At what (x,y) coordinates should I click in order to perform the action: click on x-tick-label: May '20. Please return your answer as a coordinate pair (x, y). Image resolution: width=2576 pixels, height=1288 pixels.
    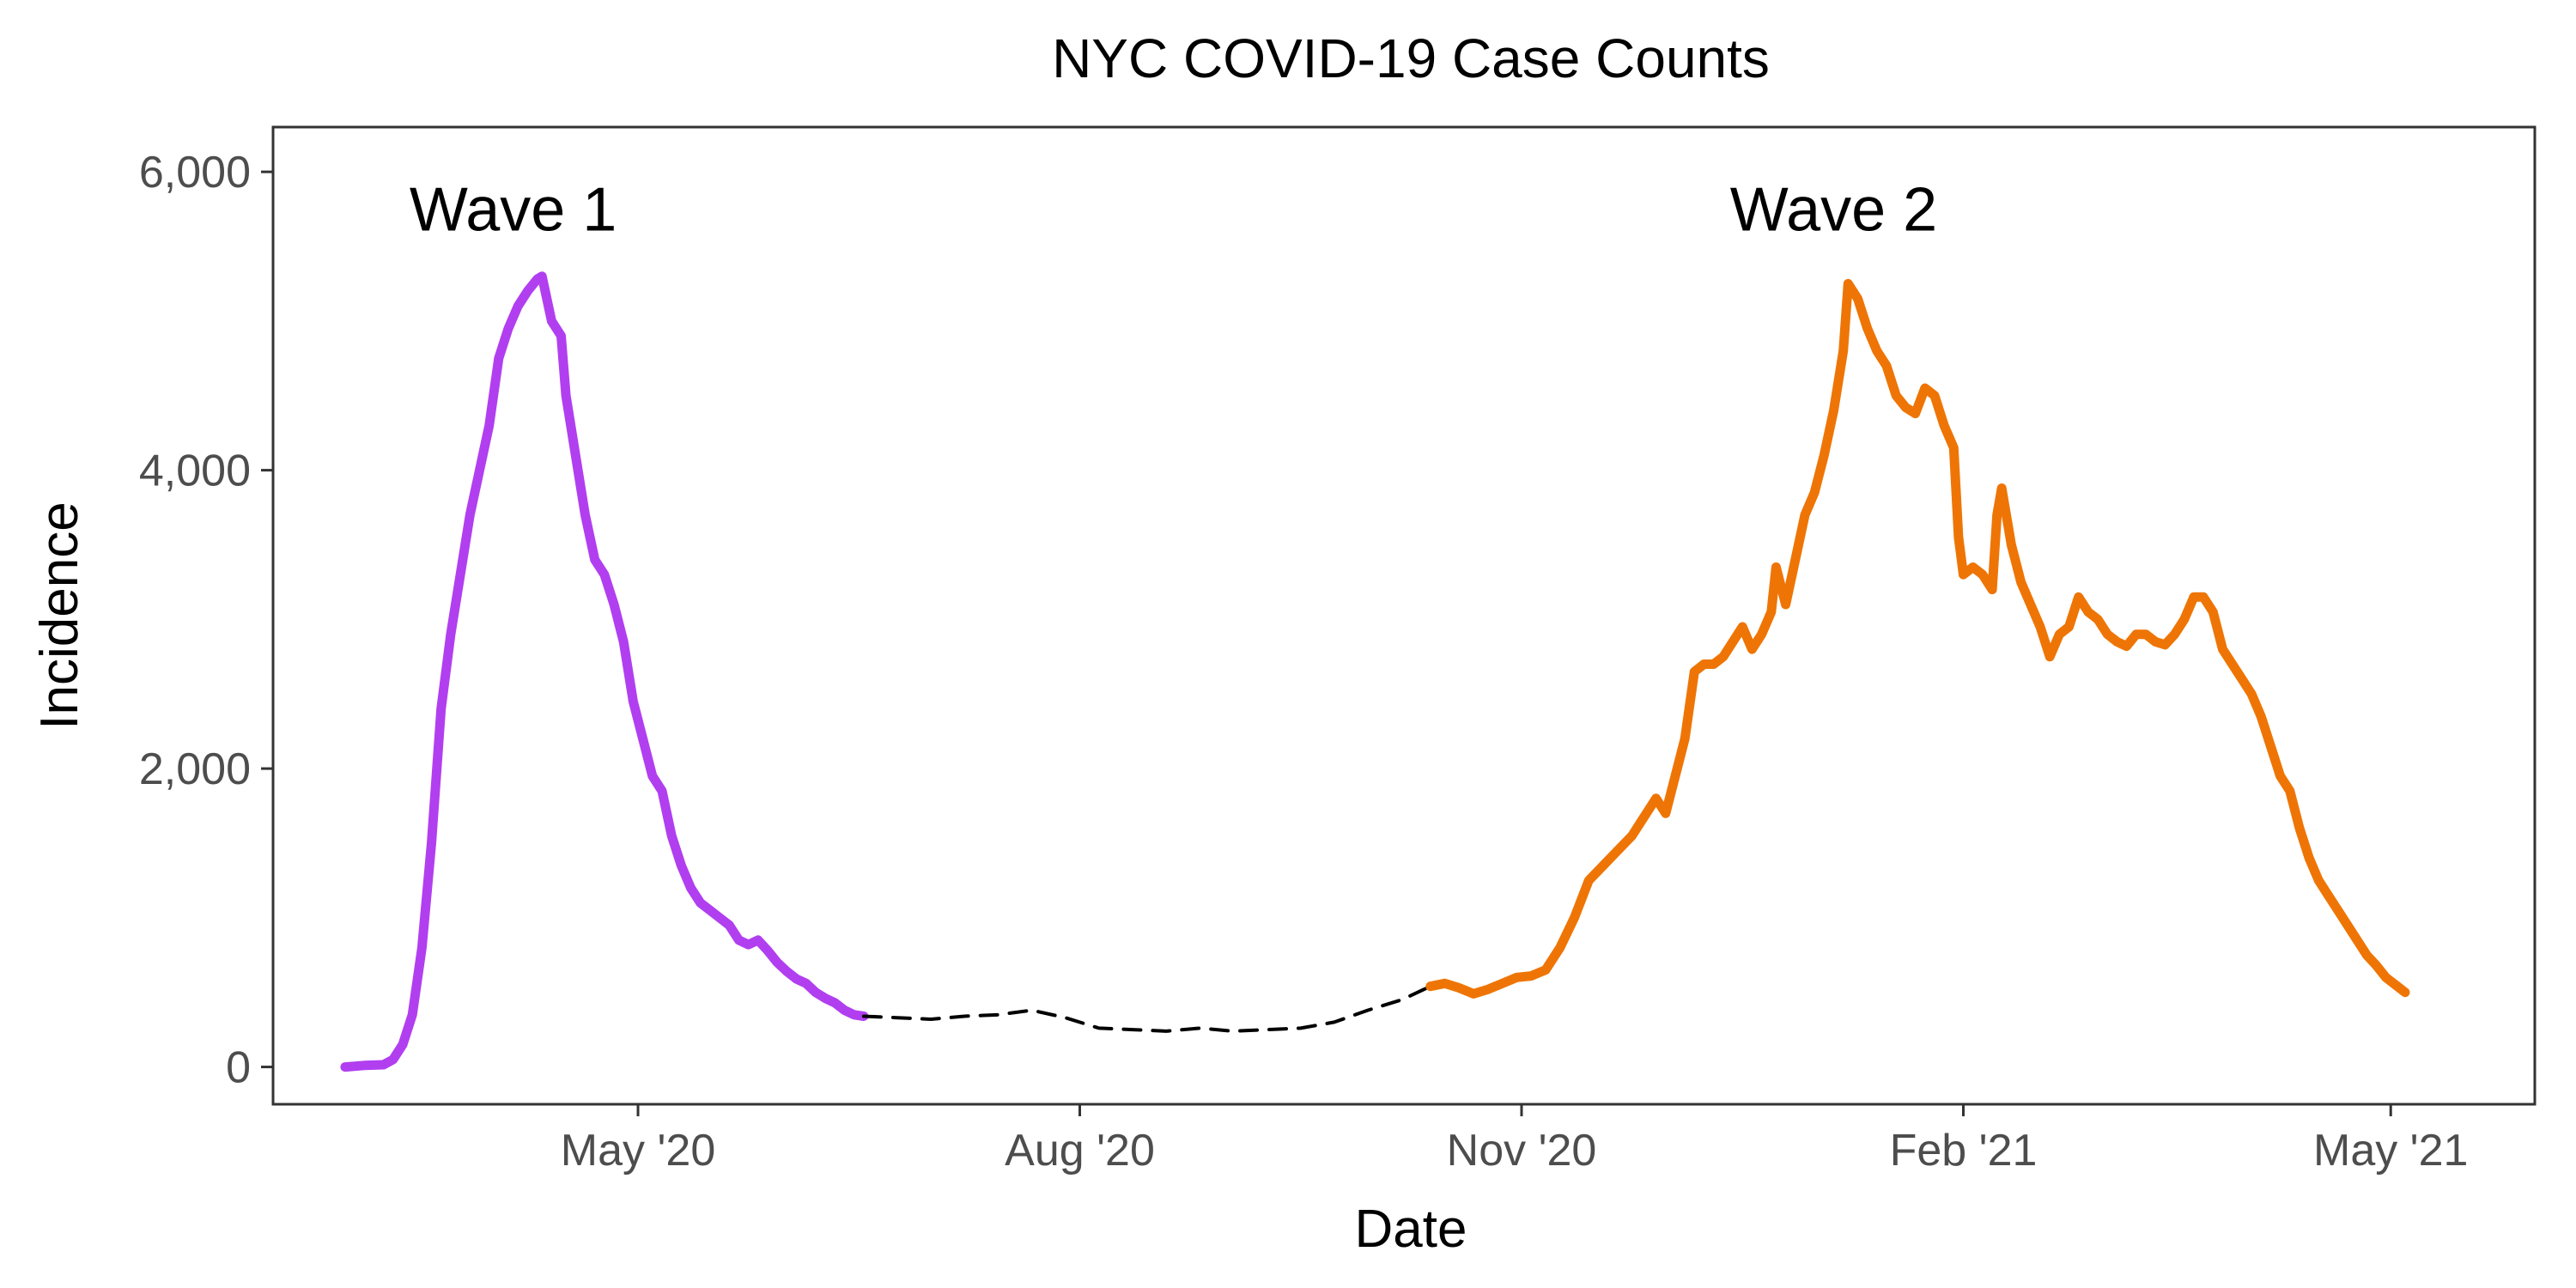
    Looking at the image, I should click on (638, 1151).